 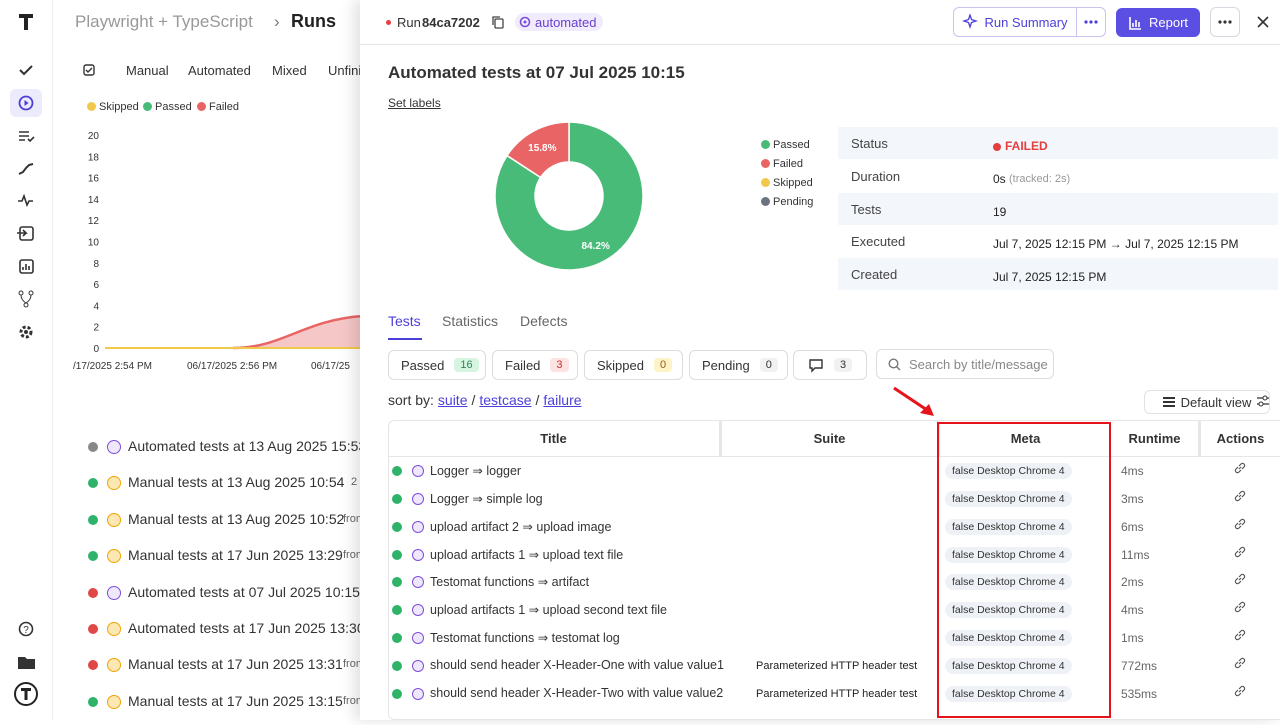 I want to click on annotation-arrow, so click(x=915, y=402).